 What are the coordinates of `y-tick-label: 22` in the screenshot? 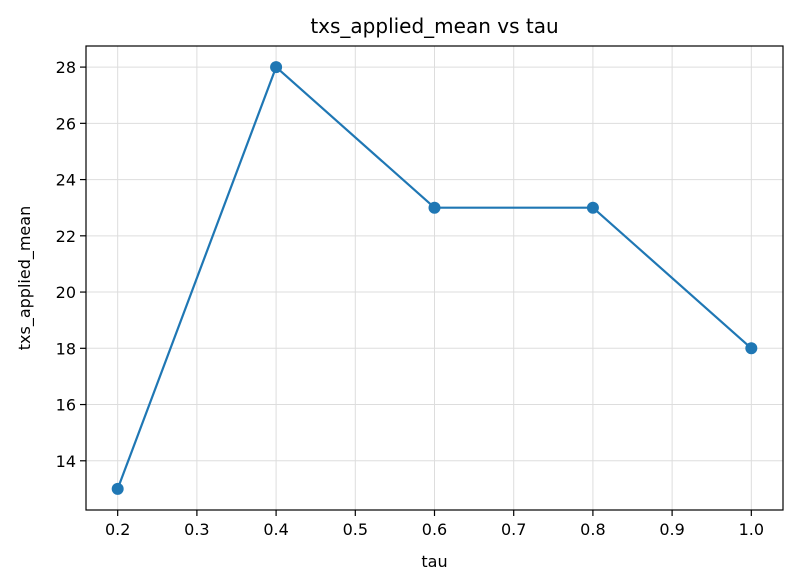 It's located at (66, 236).